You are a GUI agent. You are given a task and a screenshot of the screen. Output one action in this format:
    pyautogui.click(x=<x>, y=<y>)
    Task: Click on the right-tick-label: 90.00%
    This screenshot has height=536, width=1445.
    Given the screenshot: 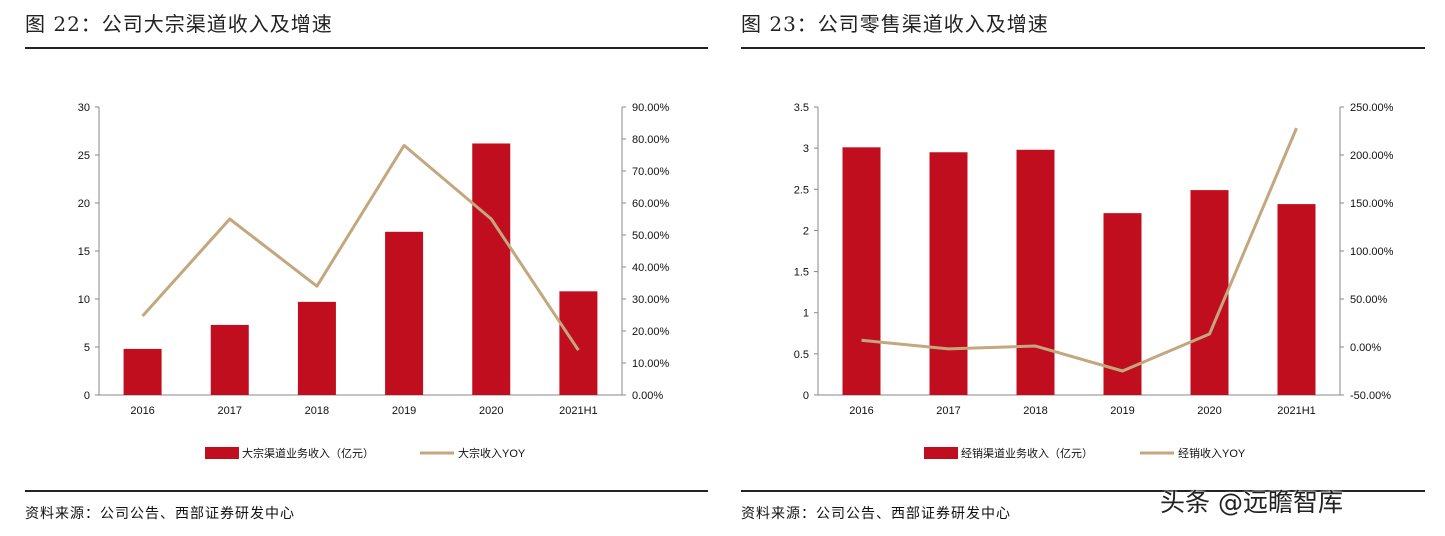 What is the action you would take?
    pyautogui.click(x=651, y=108)
    